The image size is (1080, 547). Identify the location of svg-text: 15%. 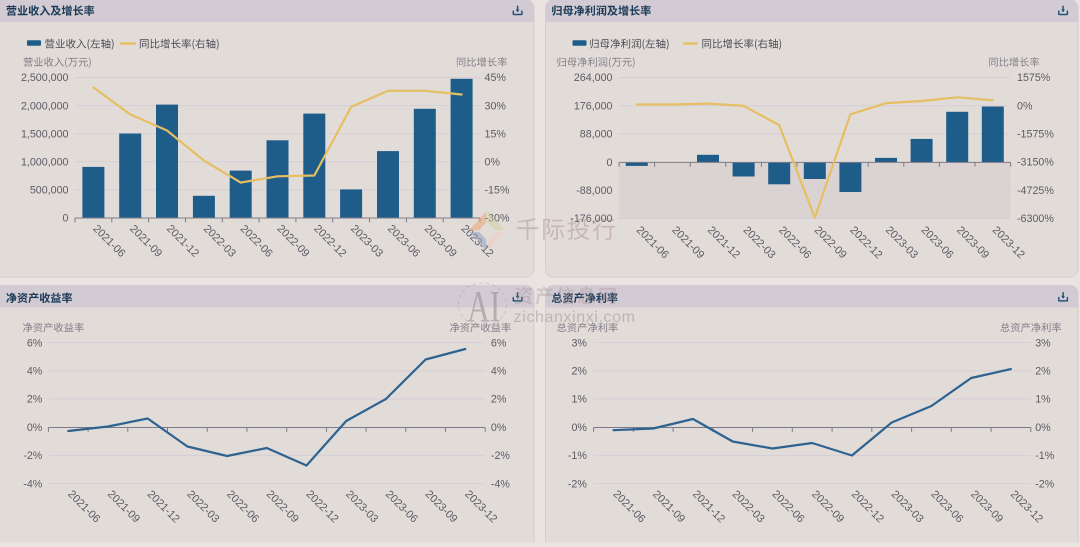
(496, 134).